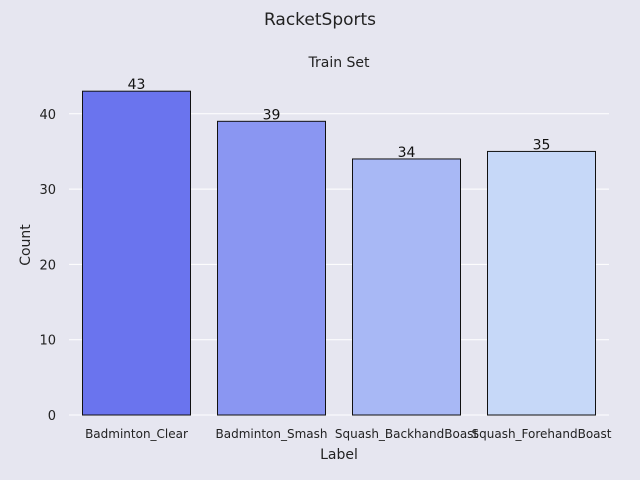  What do you see at coordinates (339, 455) in the screenshot?
I see `x-axis-label: Label` at bounding box center [339, 455].